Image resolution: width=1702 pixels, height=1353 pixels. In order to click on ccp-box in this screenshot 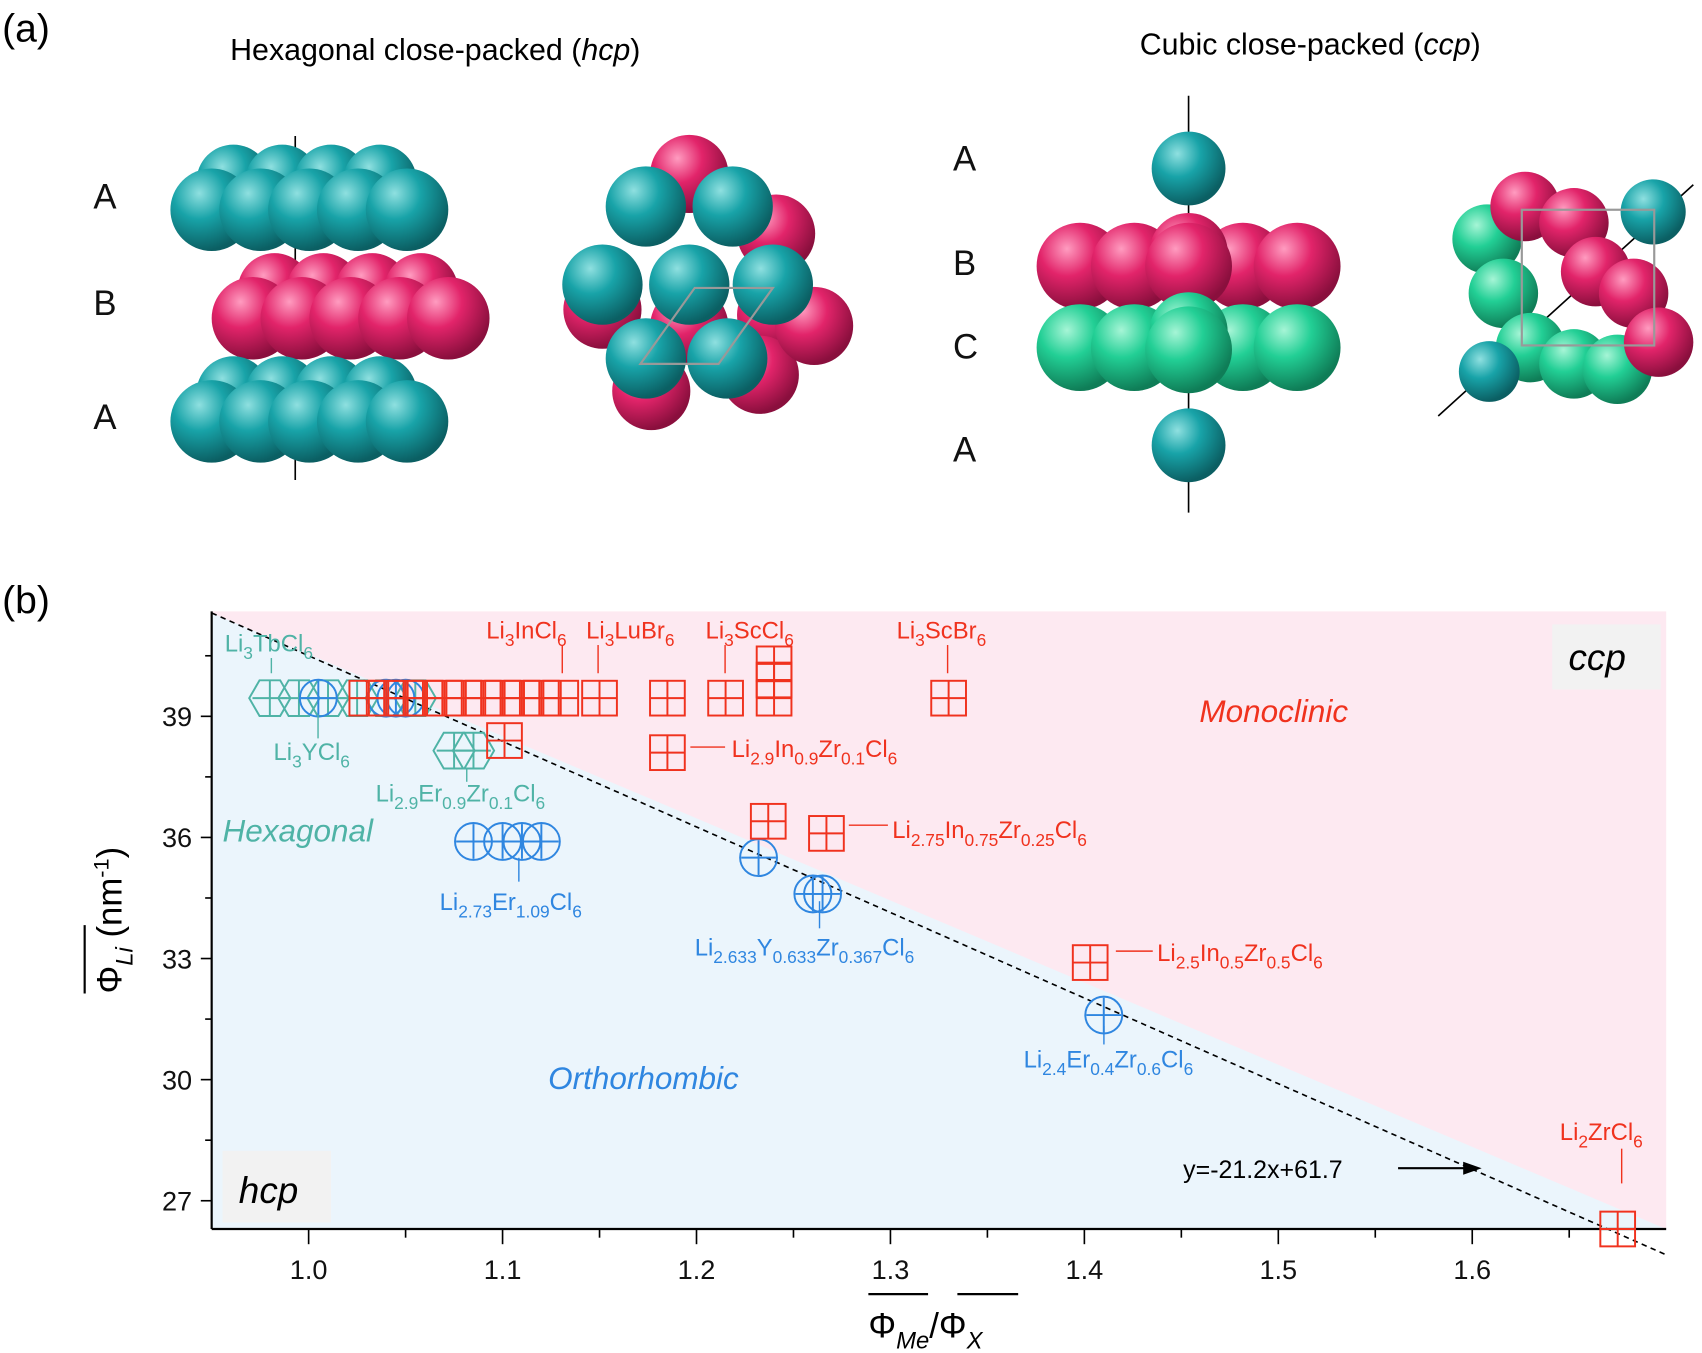, I will do `click(1606, 657)`.